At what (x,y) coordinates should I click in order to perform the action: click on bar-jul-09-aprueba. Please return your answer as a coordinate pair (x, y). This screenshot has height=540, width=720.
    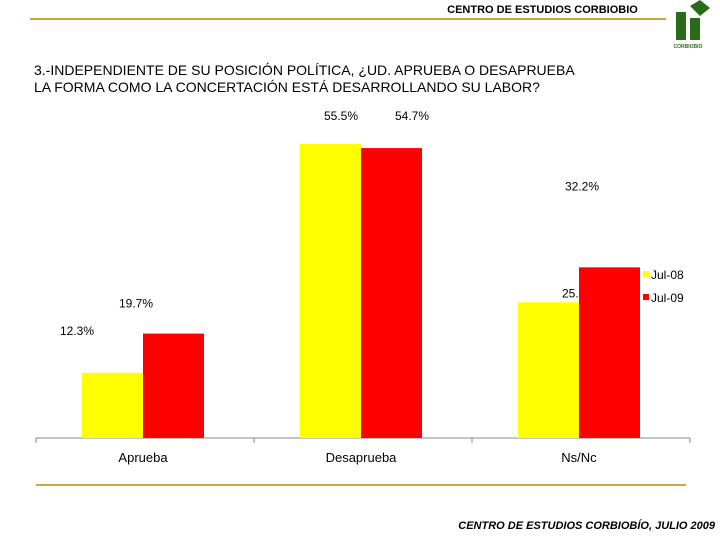
    Looking at the image, I should click on (173, 385).